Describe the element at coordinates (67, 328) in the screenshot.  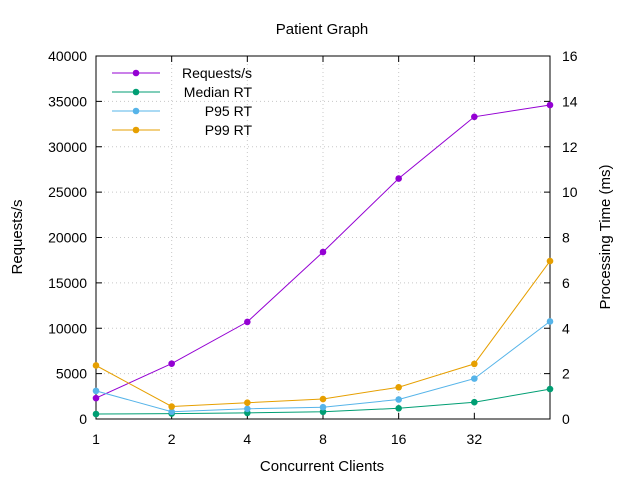
I see `y-tick-label: 10000` at that location.